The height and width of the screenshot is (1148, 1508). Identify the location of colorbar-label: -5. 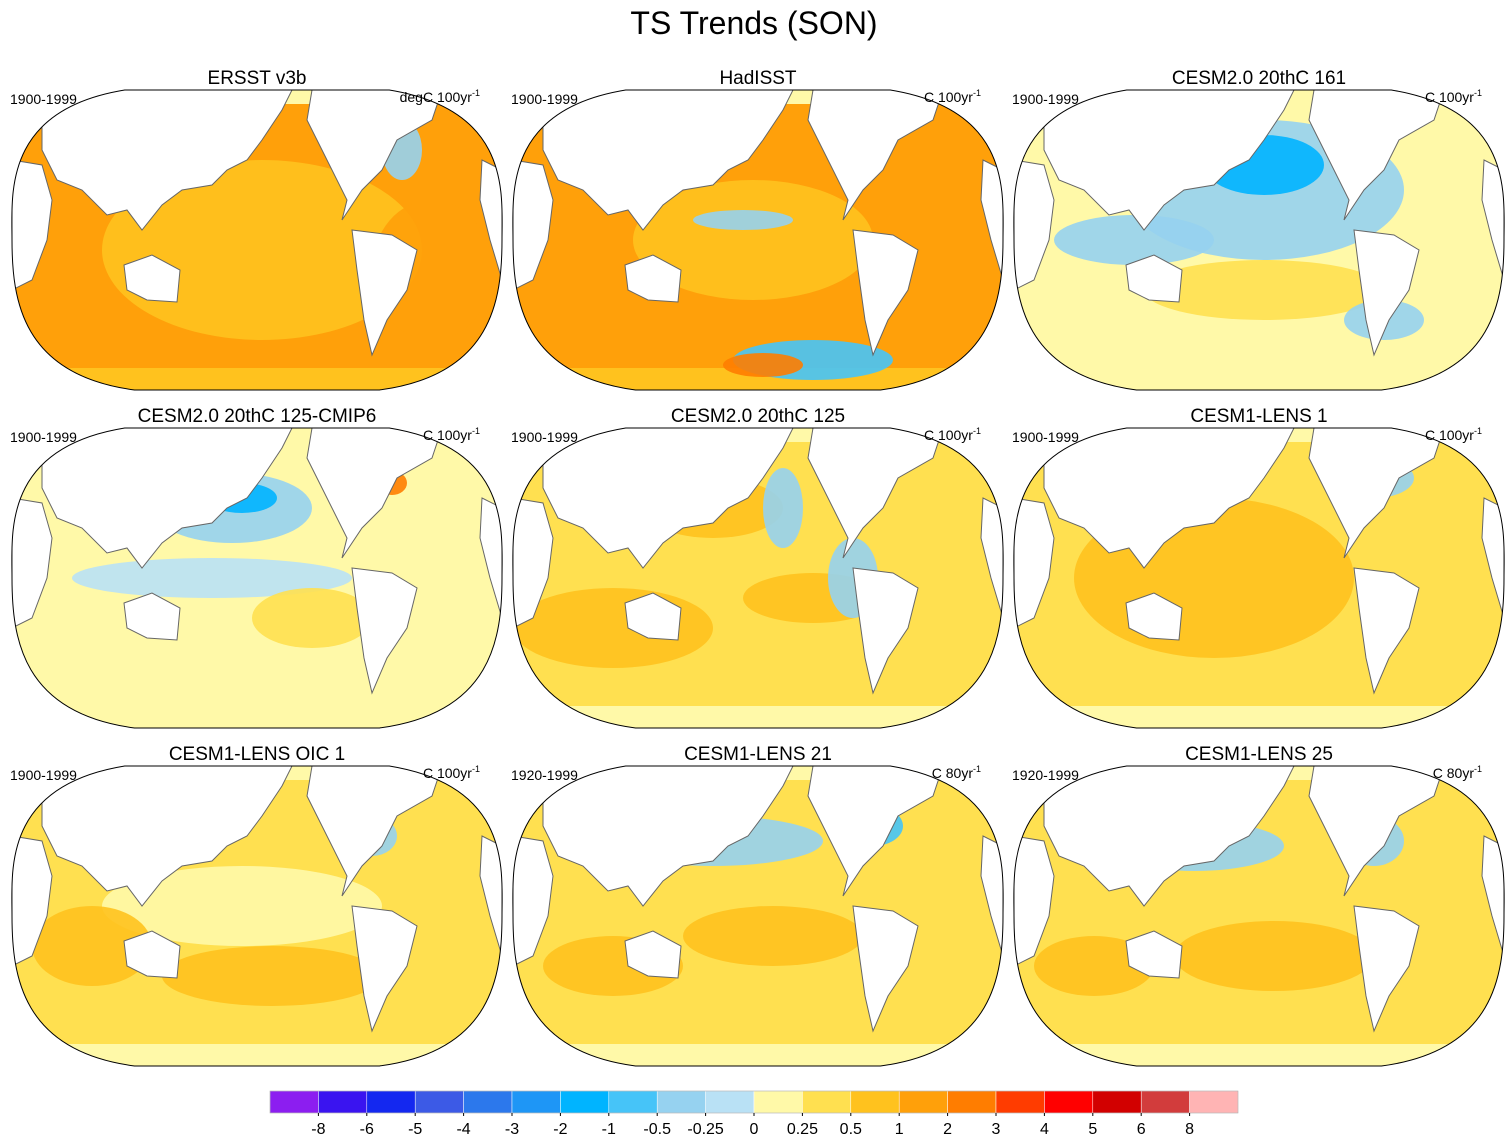
(415, 1129).